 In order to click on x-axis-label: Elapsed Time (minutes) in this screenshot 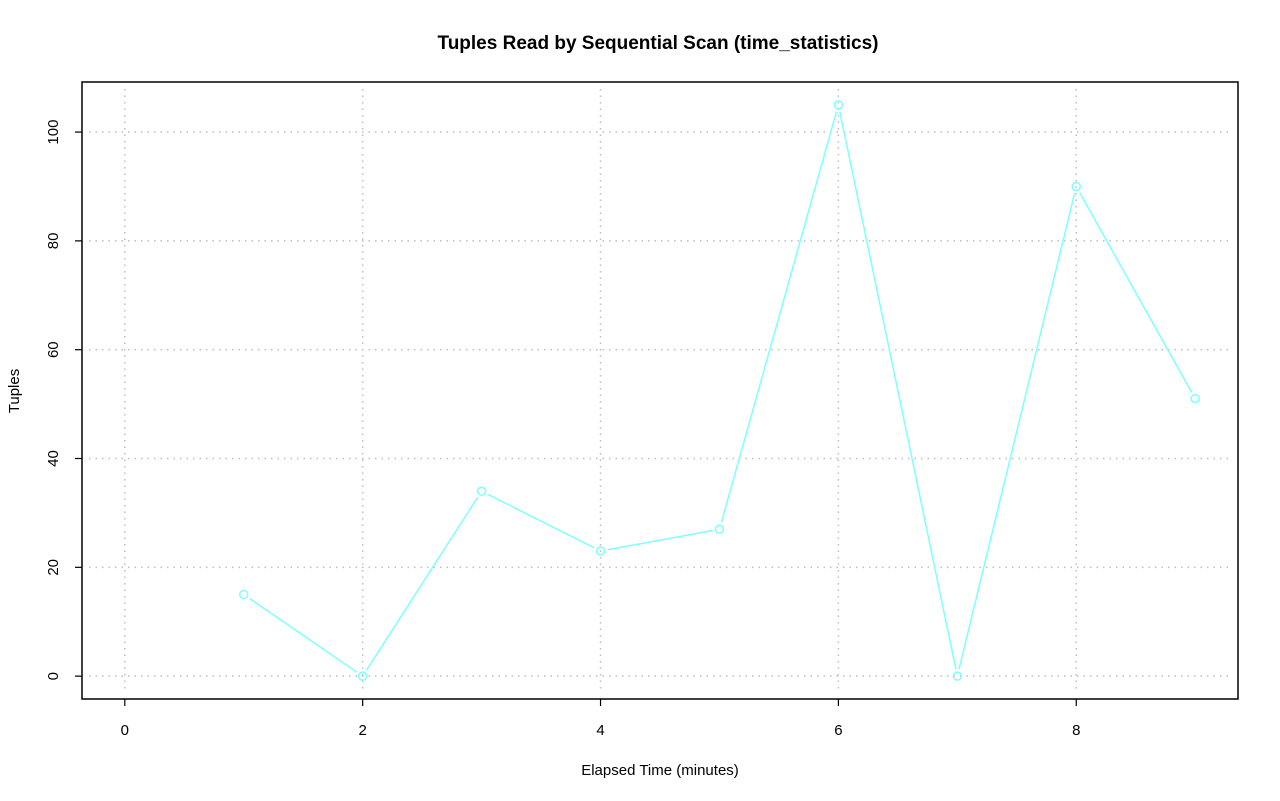, I will do `click(660, 770)`.